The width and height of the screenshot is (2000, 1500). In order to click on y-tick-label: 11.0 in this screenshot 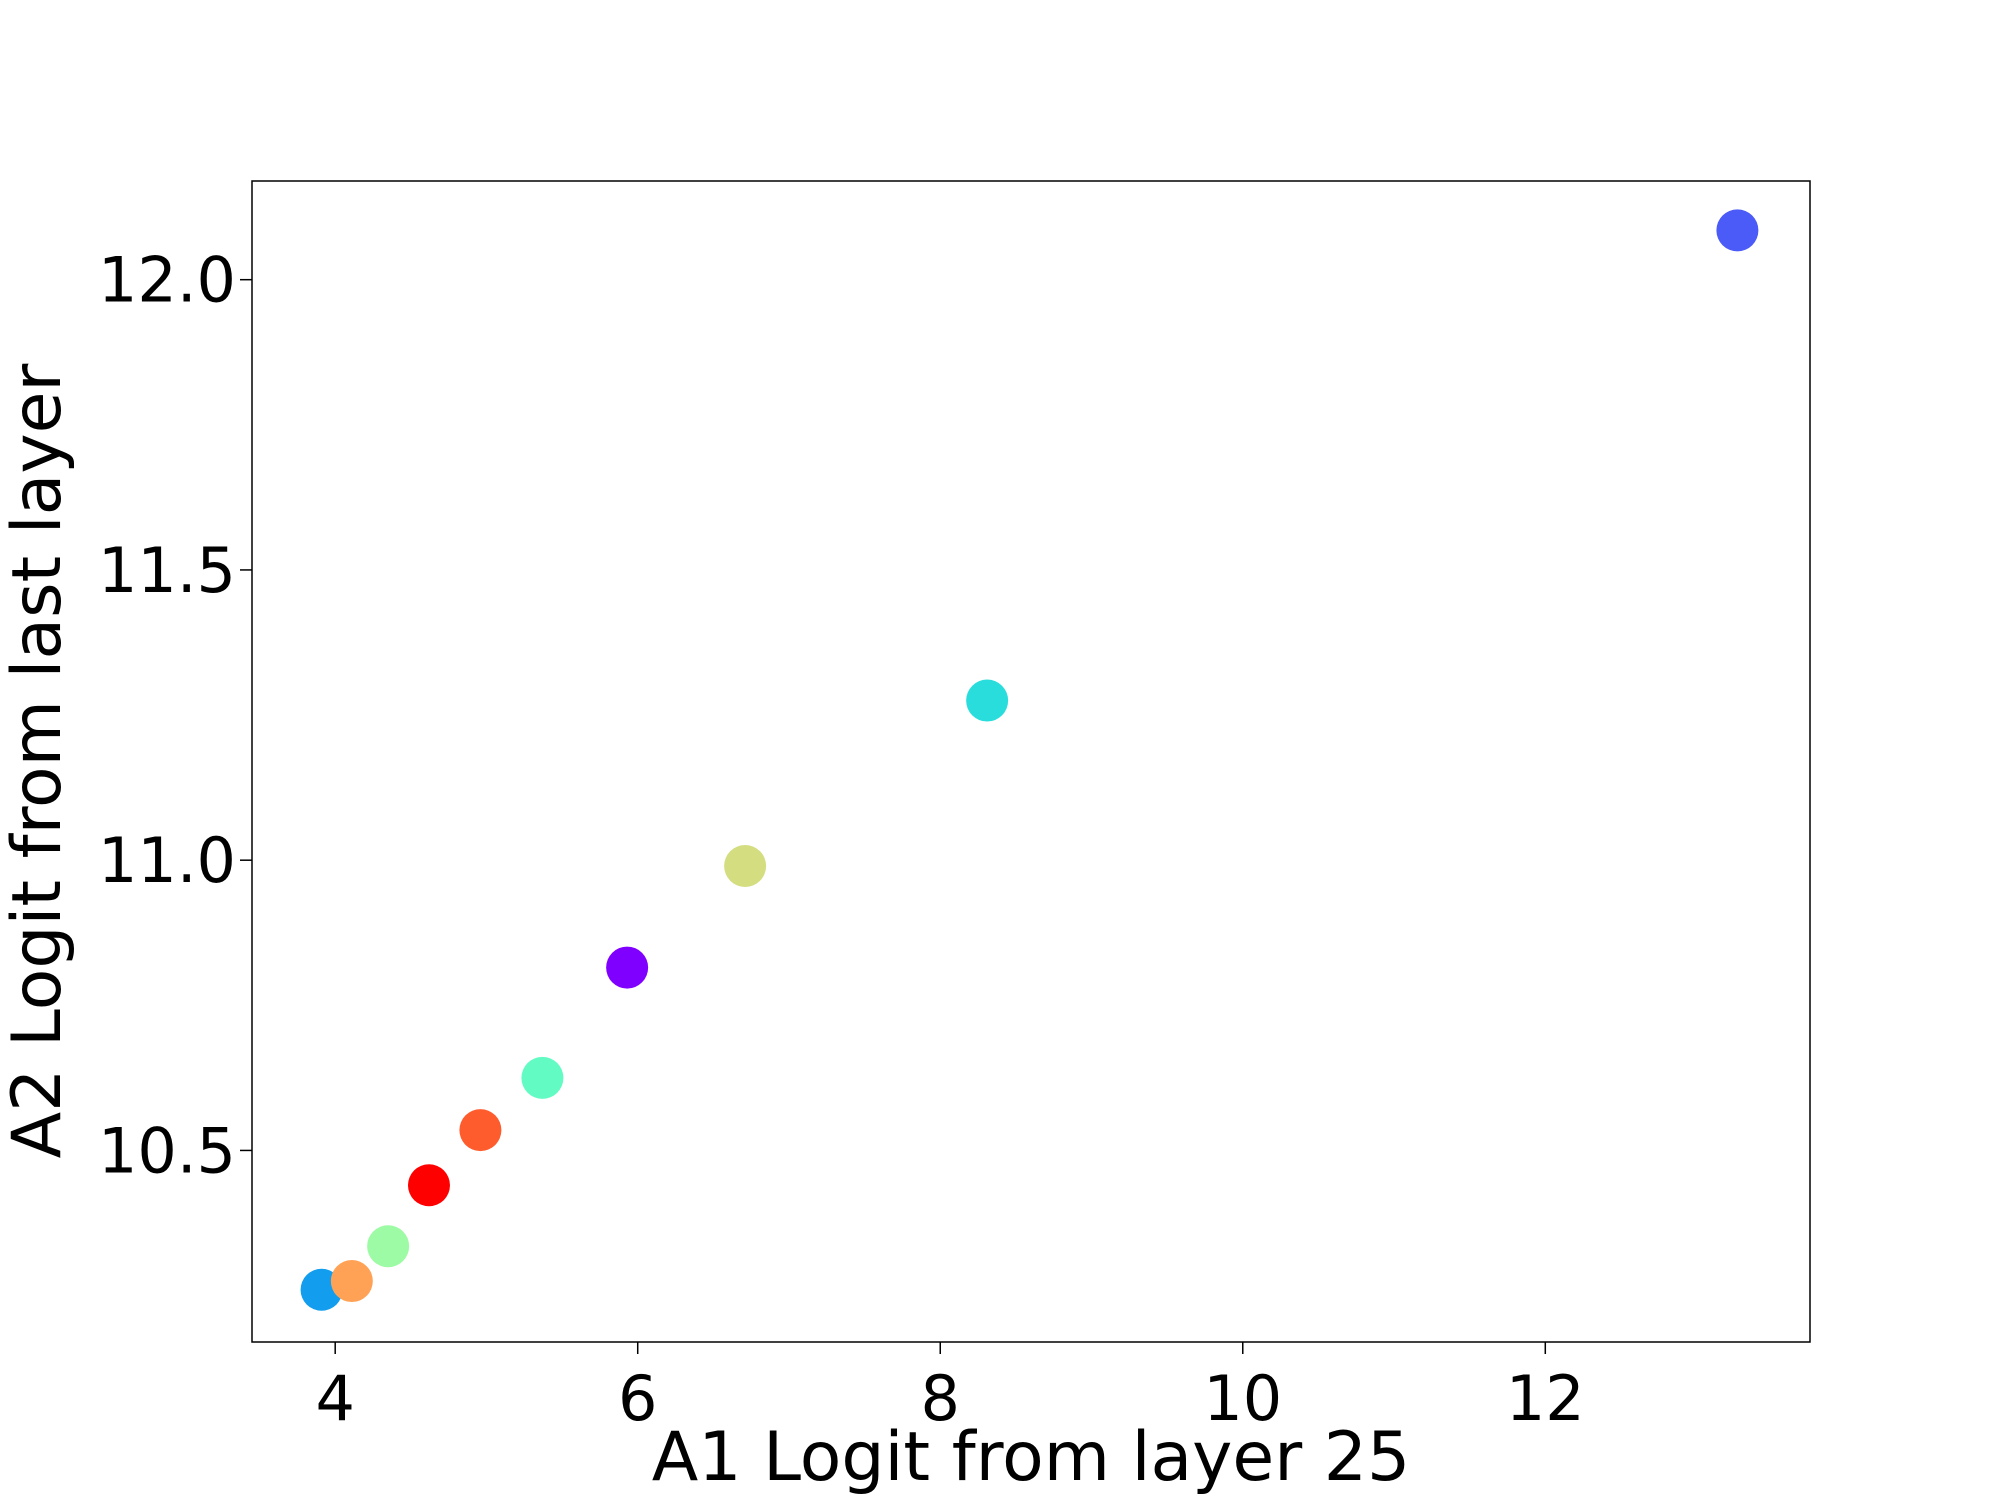, I will do `click(167, 860)`.